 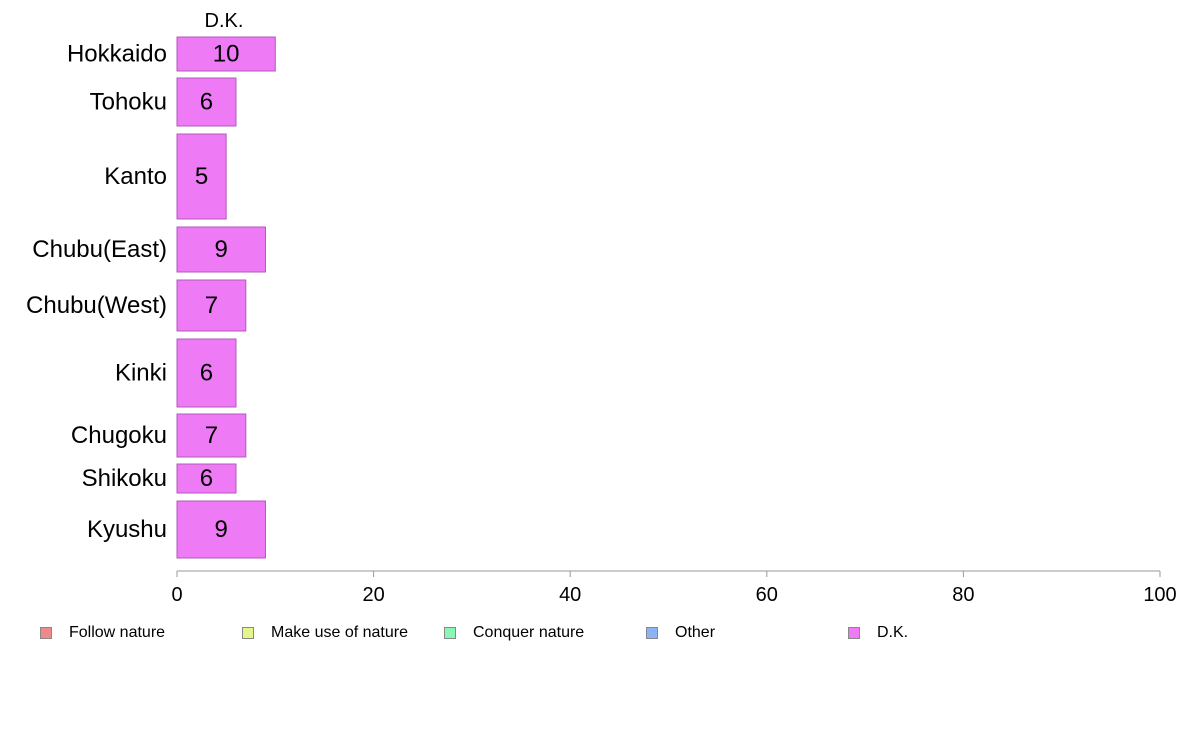 I want to click on legend-label: Conquer nature, so click(x=529, y=632).